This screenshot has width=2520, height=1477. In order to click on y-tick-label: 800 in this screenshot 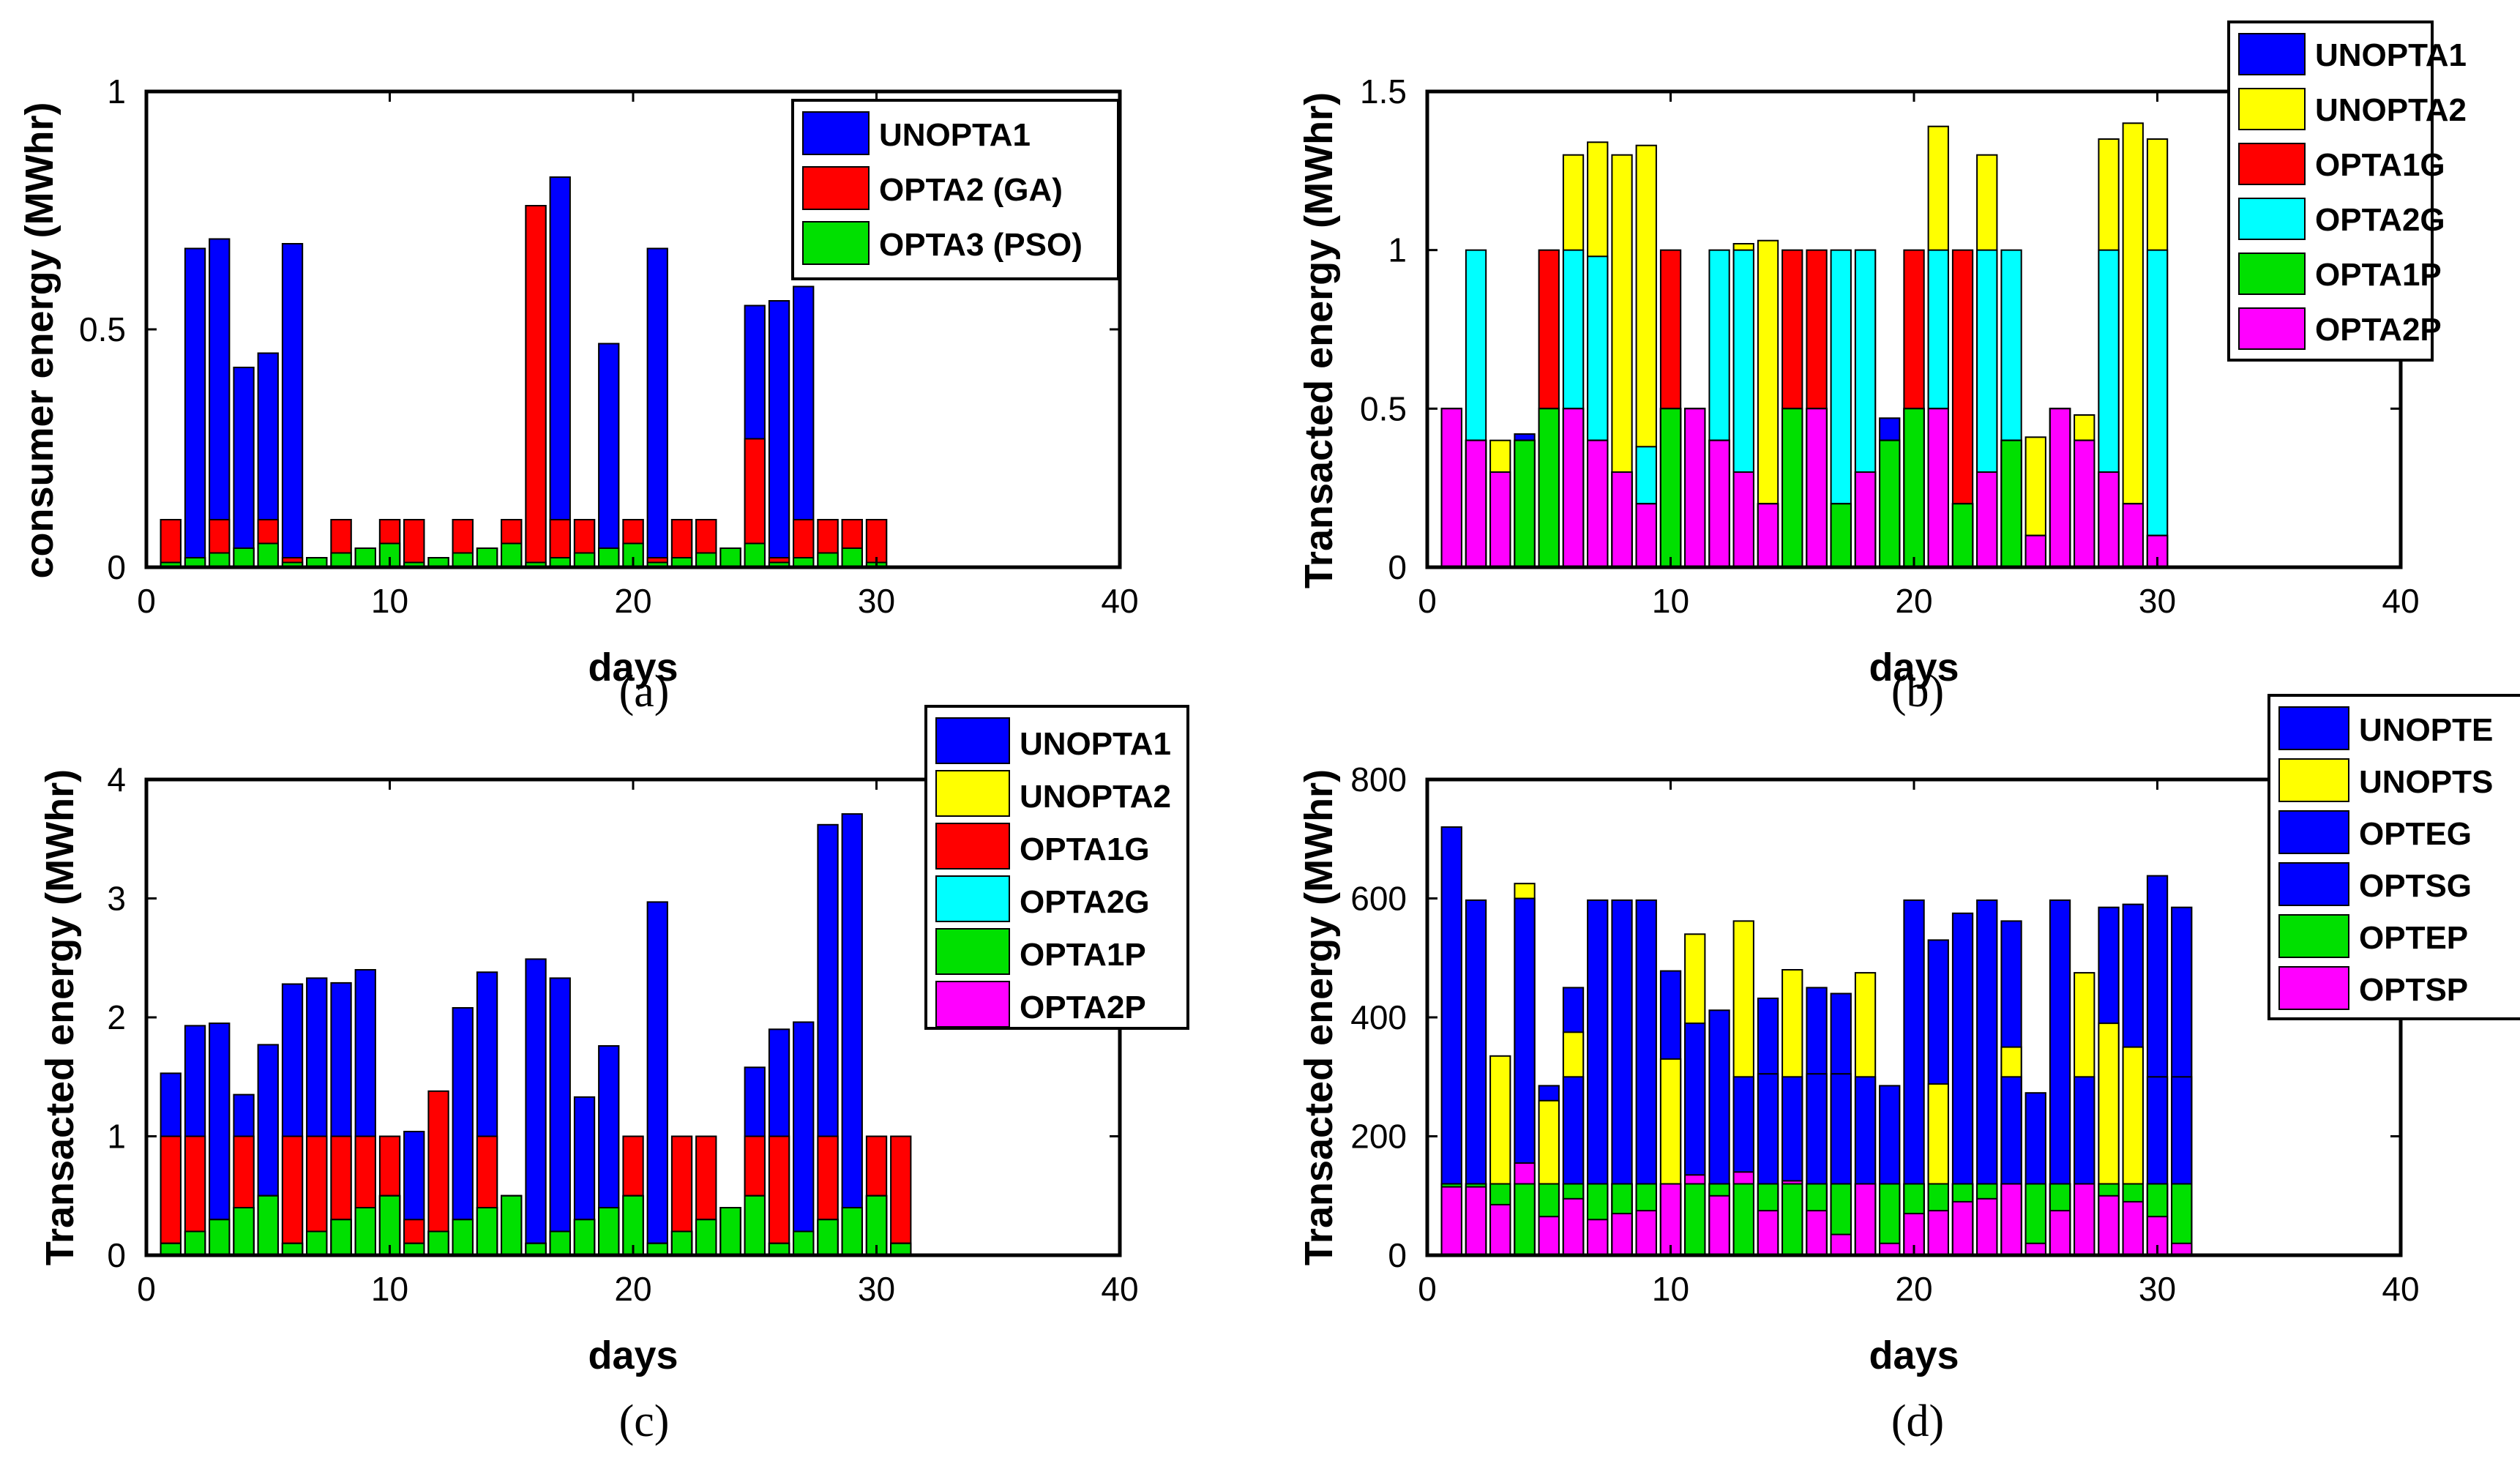, I will do `click(1378, 779)`.